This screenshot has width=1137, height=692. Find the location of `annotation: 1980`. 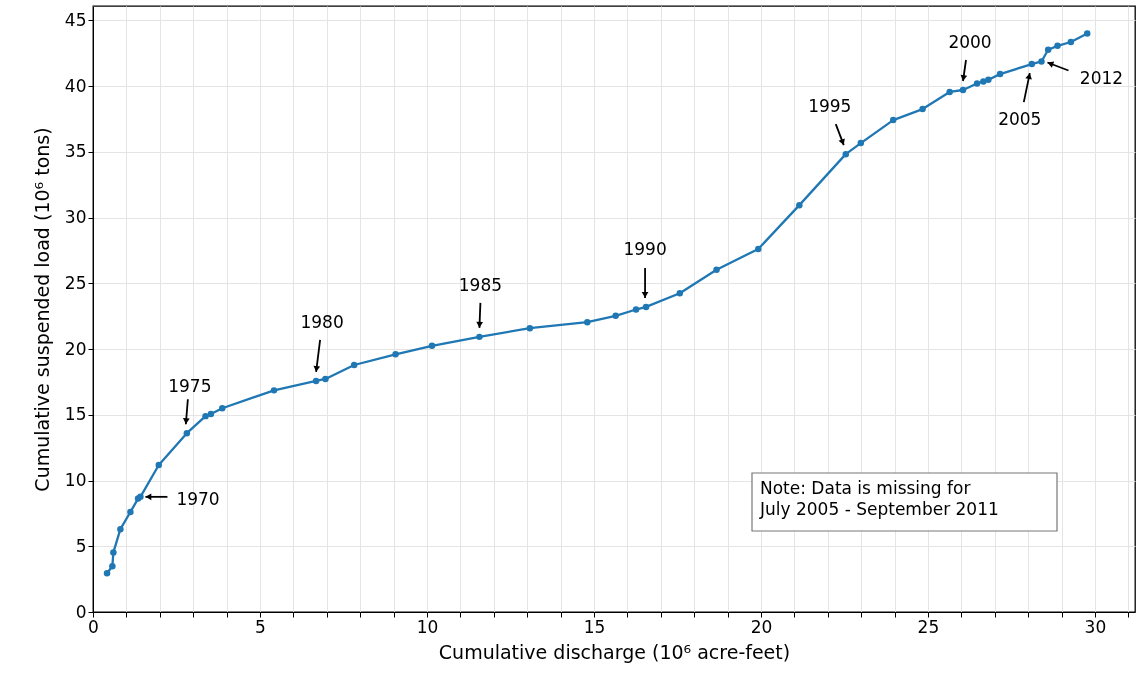

annotation: 1980 is located at coordinates (322, 321).